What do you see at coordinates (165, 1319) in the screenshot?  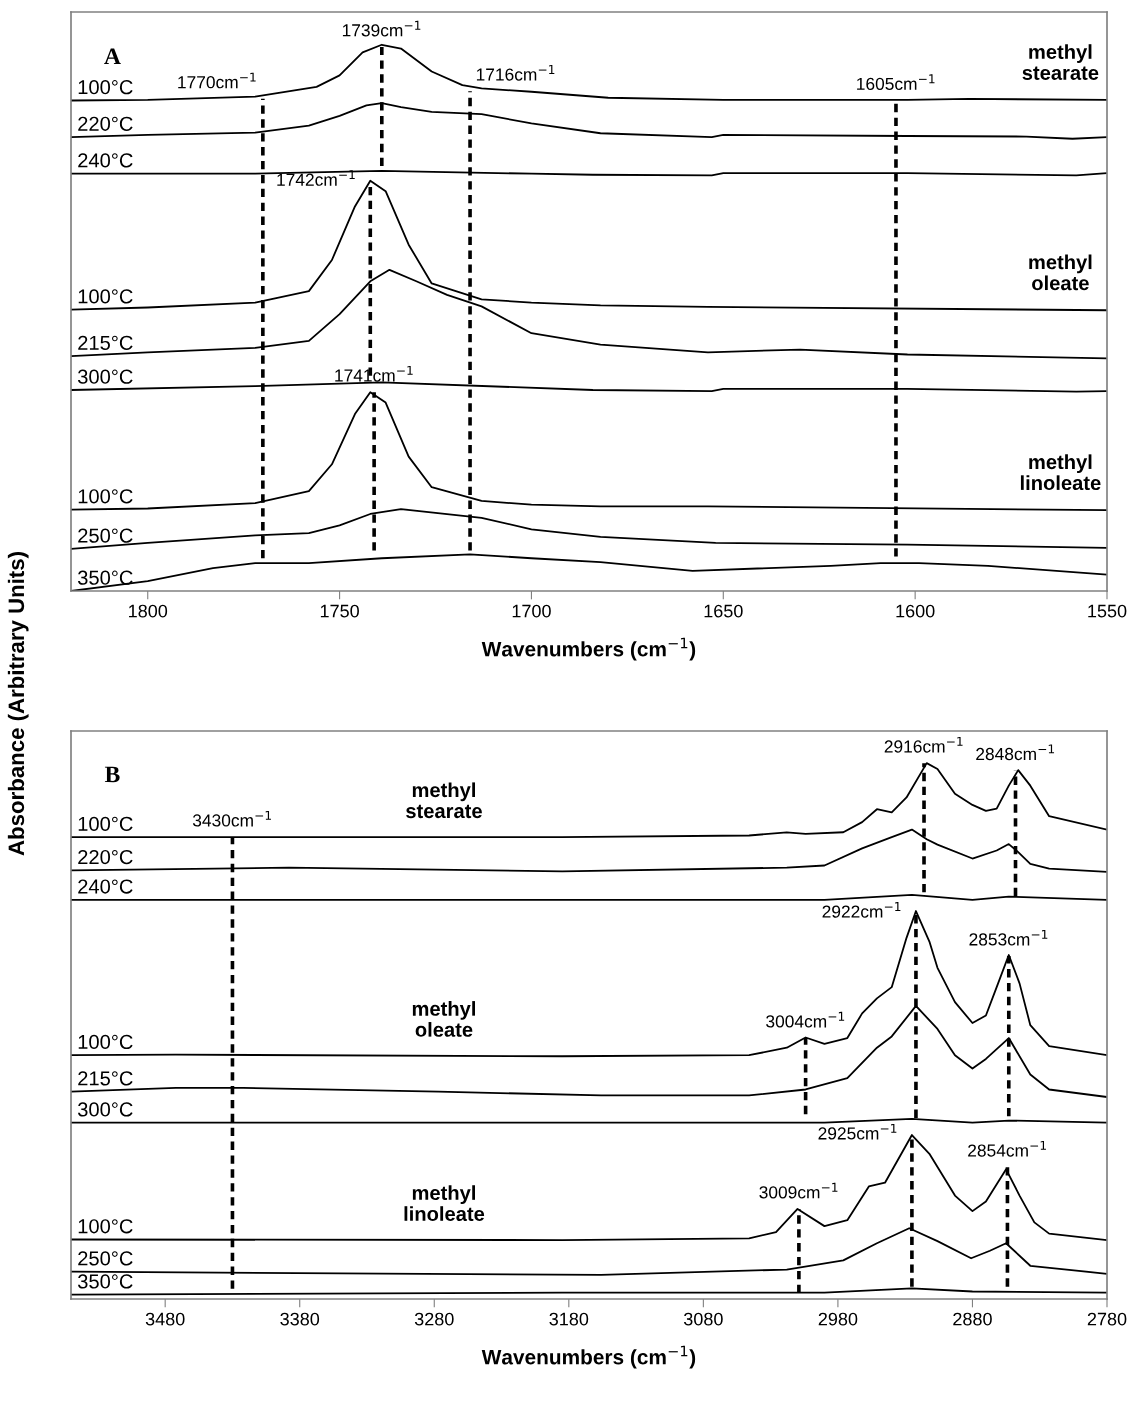 I see `x-tick-label: 3480` at bounding box center [165, 1319].